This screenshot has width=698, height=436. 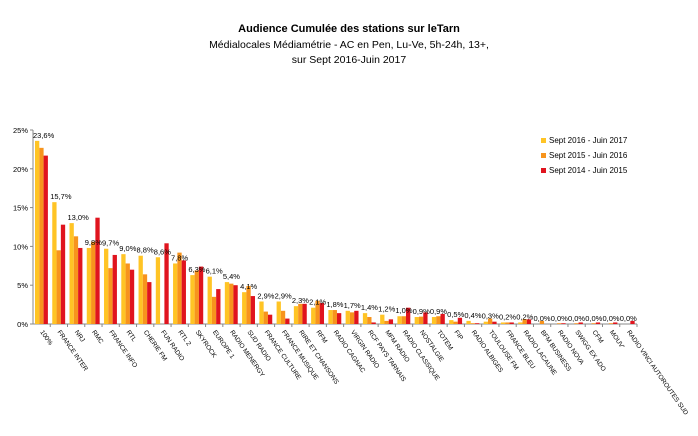 What do you see at coordinates (44, 135) in the screenshot?
I see `data-label: 23,6%` at bounding box center [44, 135].